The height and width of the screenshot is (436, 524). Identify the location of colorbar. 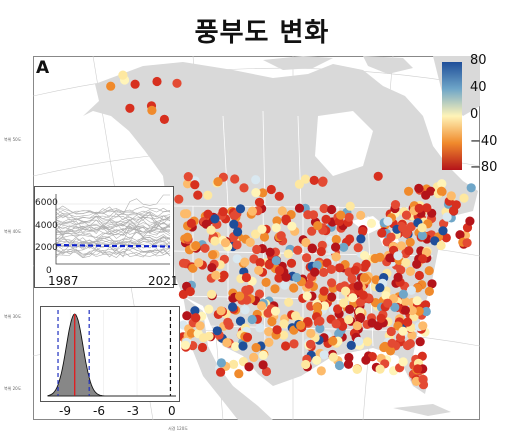
(452, 116).